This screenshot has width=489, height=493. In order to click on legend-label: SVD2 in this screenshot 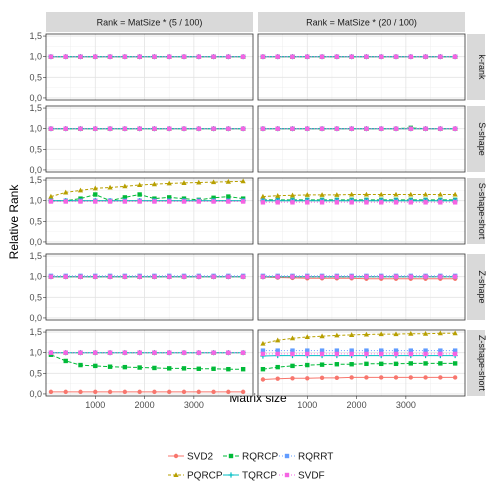, I will do `click(200, 457)`.